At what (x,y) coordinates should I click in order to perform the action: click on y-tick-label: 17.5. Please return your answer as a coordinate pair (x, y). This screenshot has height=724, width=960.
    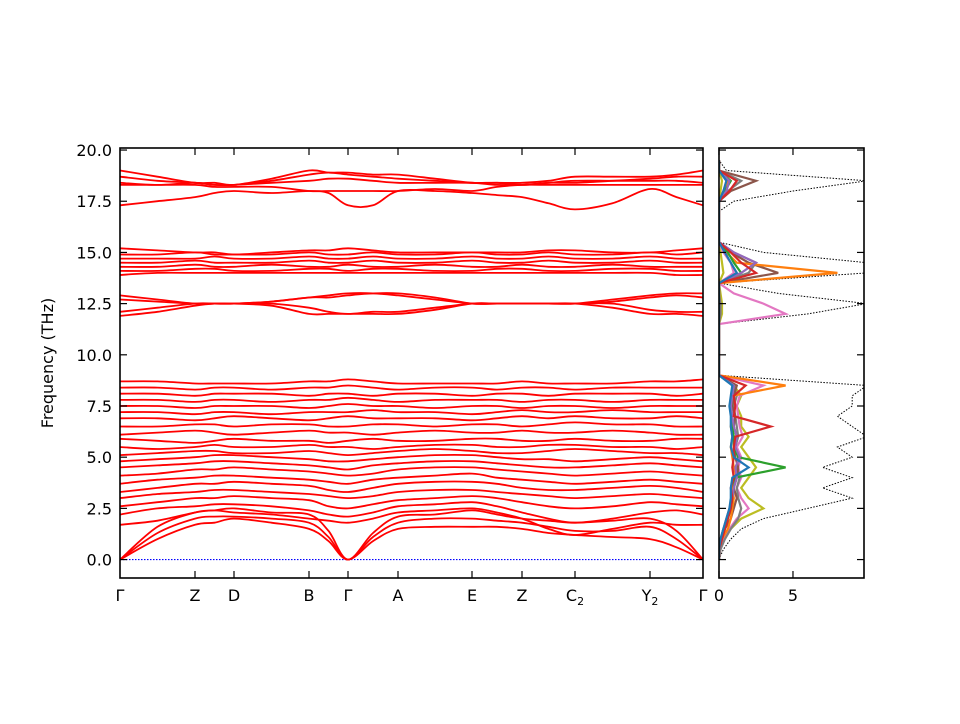
    Looking at the image, I should click on (94, 201).